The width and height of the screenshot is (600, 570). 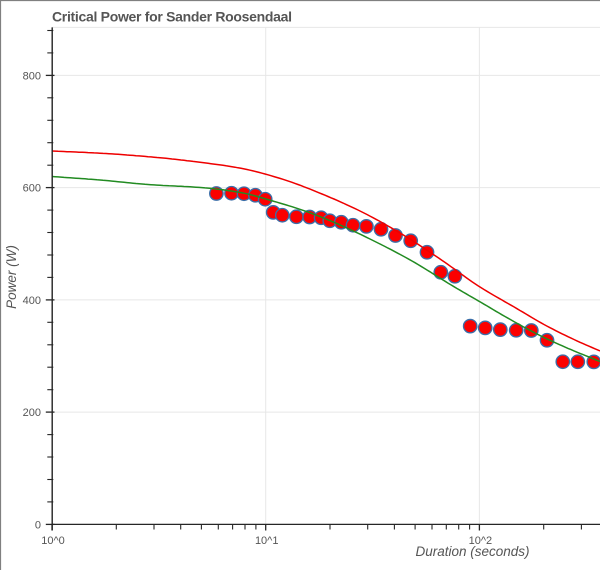 What do you see at coordinates (472, 551) in the screenshot?
I see `svg-text: Duration (seconds)` at bounding box center [472, 551].